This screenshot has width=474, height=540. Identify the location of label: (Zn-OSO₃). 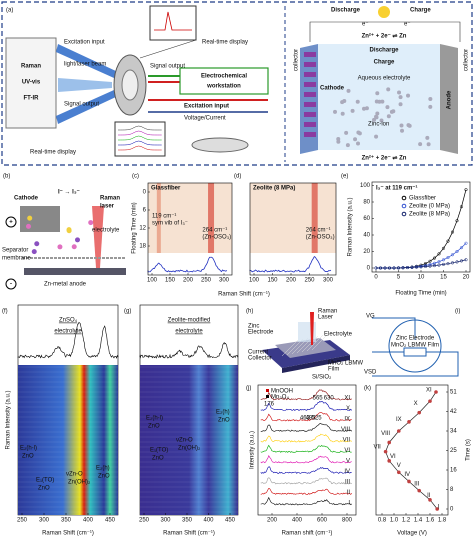
(216, 238).